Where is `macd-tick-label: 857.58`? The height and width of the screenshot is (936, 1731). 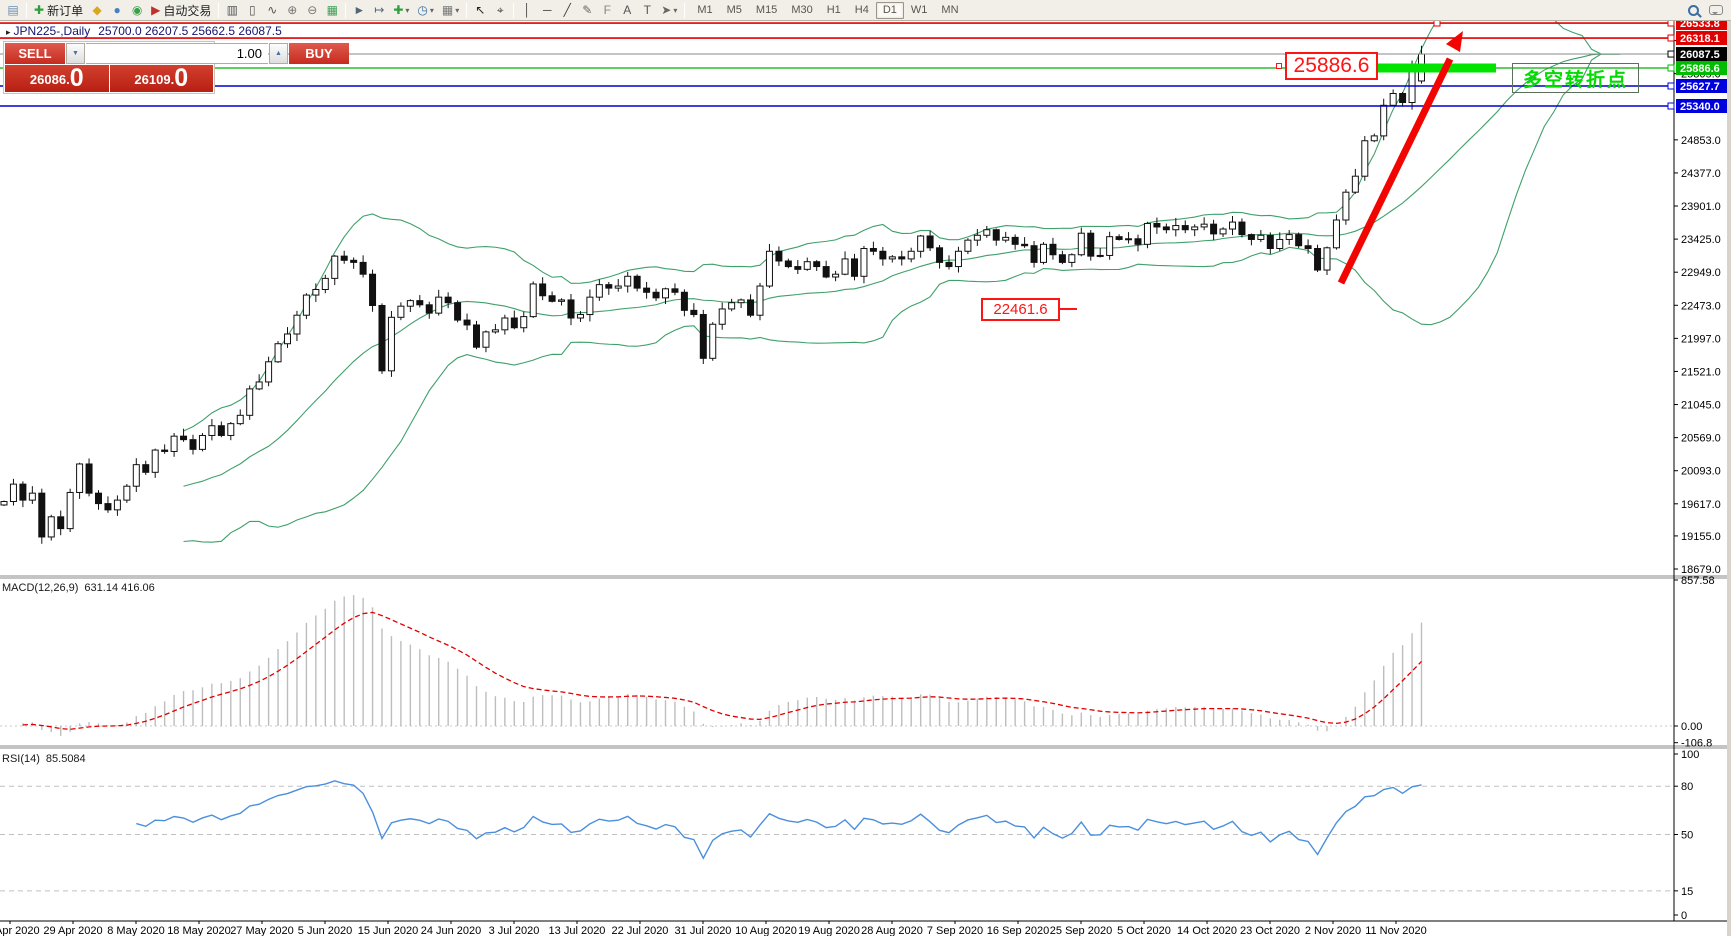 macd-tick-label: 857.58 is located at coordinates (1698, 581).